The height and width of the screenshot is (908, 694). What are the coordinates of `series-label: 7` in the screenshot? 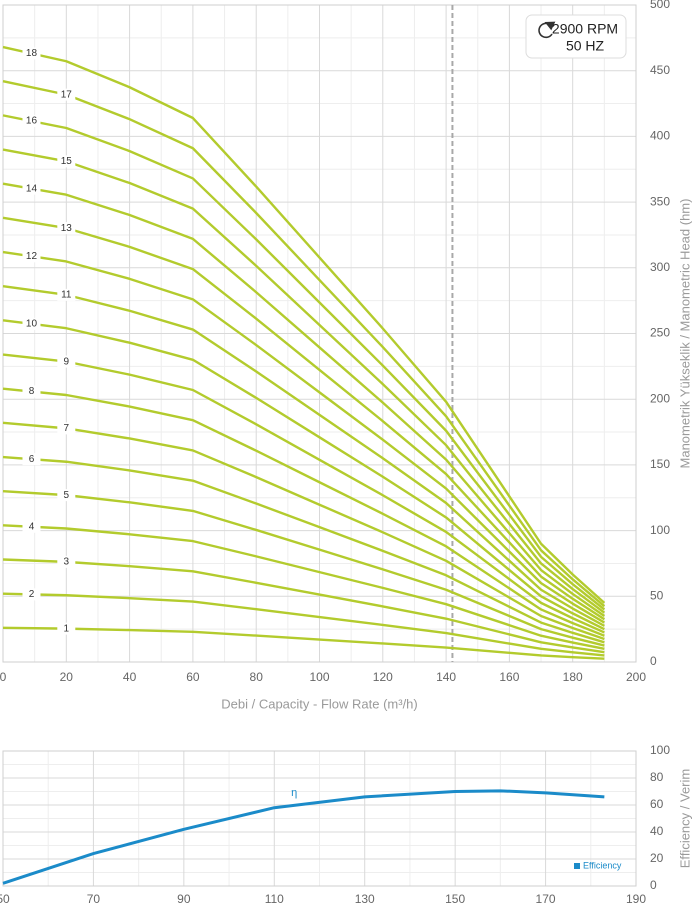 It's located at (67, 428).